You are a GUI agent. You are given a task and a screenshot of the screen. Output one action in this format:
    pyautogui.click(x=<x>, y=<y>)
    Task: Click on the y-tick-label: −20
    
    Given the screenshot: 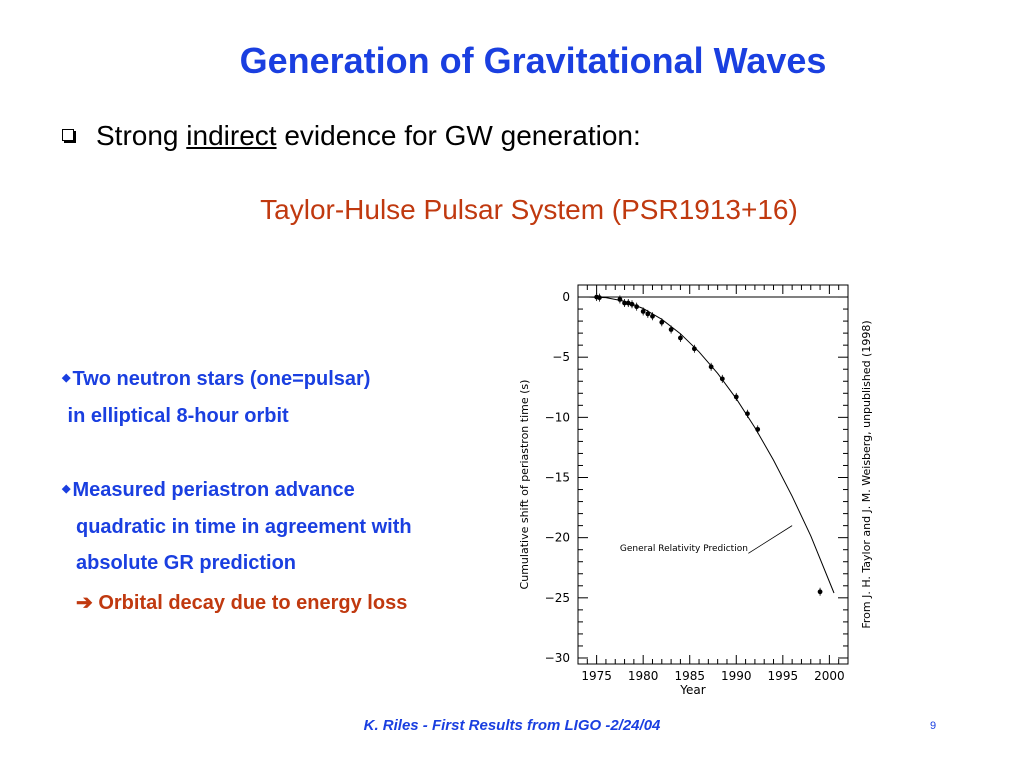 What is the action you would take?
    pyautogui.click(x=557, y=538)
    